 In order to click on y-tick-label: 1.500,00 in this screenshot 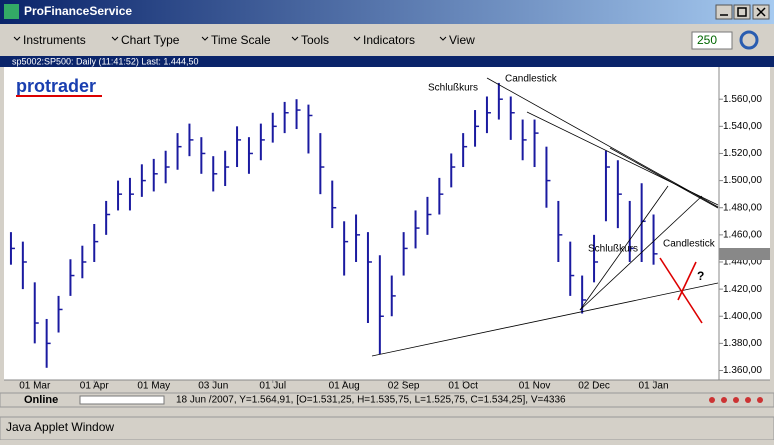, I will do `click(742, 180)`.